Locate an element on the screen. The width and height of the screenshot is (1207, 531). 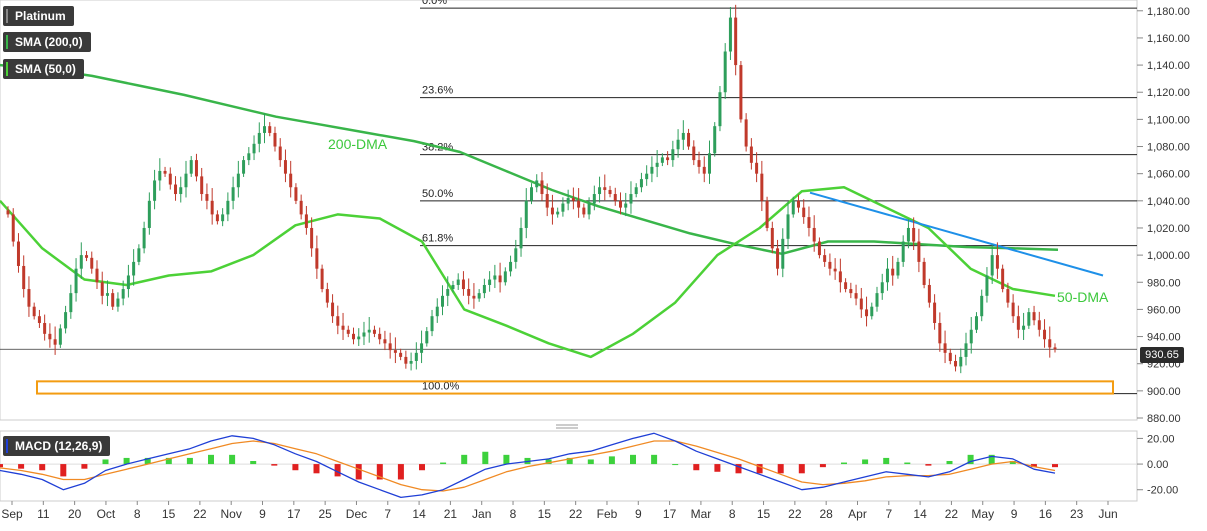
dma50-annotation: 50-DMA is located at coordinates (1083, 297).